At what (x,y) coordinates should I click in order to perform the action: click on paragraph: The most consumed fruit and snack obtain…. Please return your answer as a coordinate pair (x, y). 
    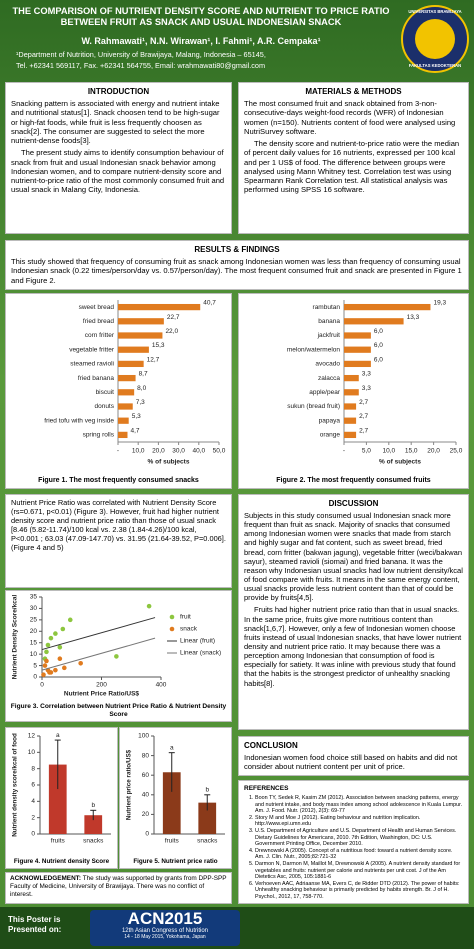
    Looking at the image, I should click on (350, 117).